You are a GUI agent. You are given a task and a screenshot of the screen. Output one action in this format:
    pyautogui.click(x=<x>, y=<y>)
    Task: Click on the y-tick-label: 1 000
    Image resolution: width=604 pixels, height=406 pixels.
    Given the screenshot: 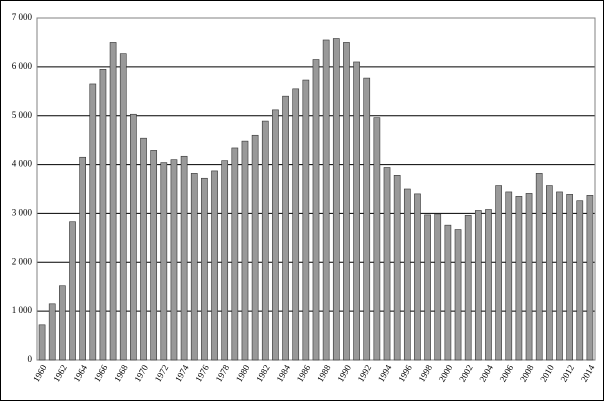 What is the action you would take?
    pyautogui.click(x=22, y=310)
    